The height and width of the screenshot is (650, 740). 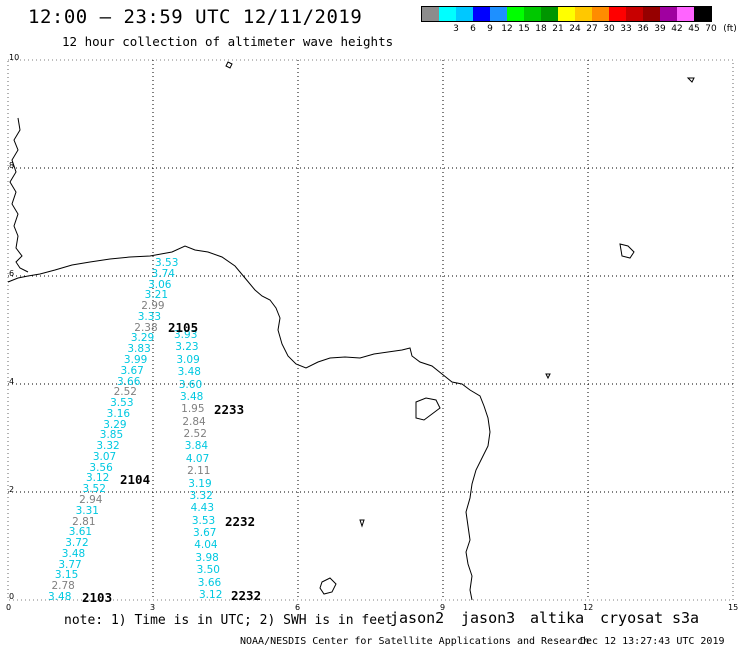 I want to click on legend-label: 30, so click(x=609, y=29).